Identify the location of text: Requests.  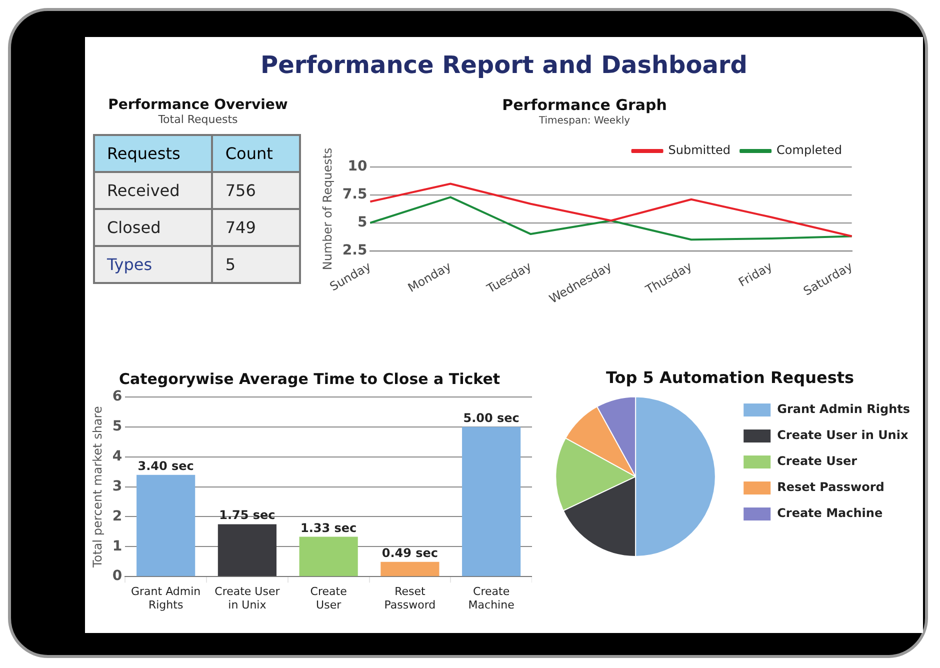
(153, 153).